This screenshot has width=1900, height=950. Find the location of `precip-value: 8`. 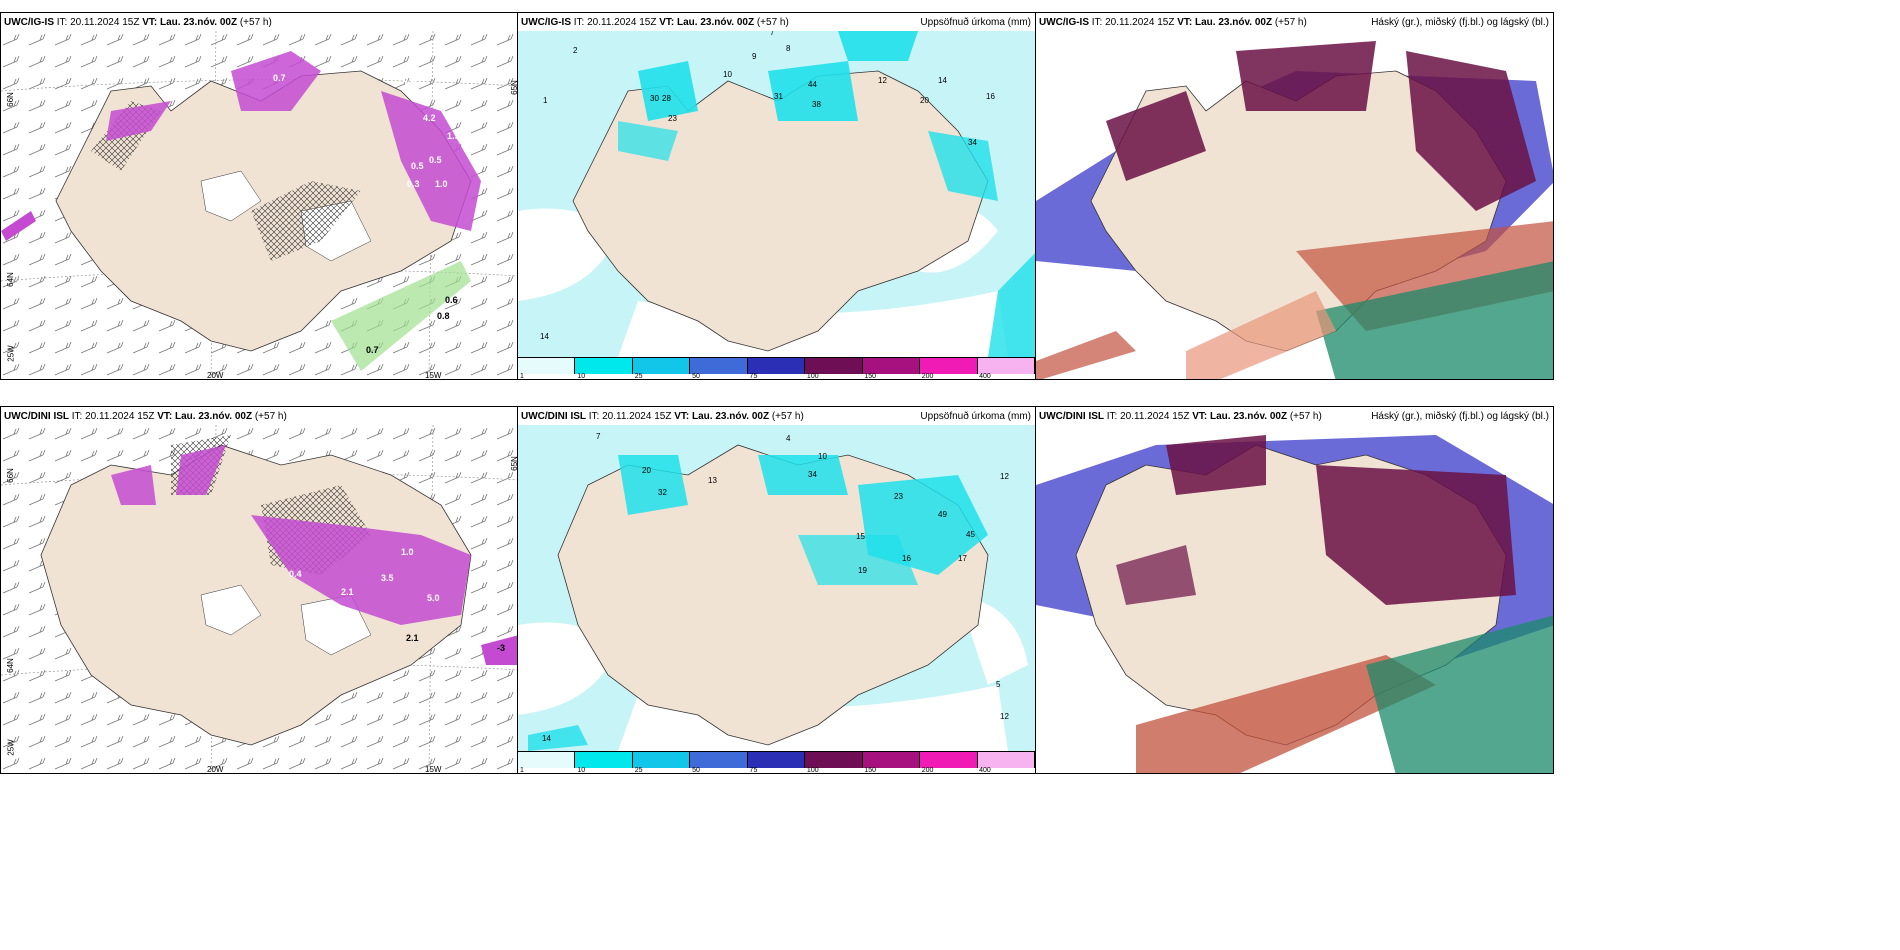

precip-value: 8 is located at coordinates (788, 48).